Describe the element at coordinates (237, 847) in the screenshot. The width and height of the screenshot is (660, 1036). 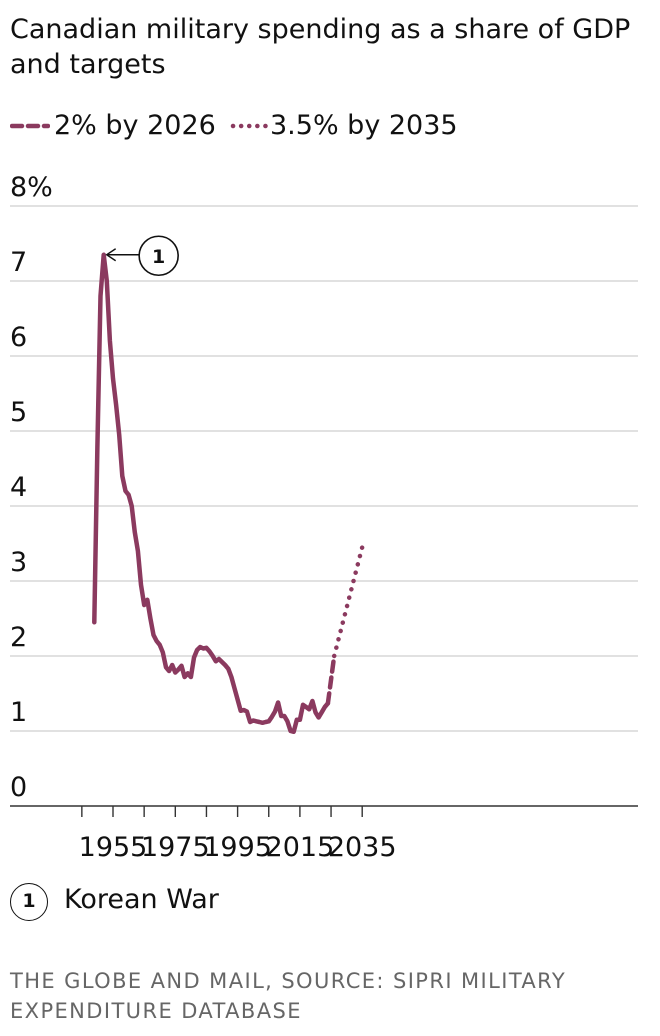
I see `x-tick-label: 1995` at that location.